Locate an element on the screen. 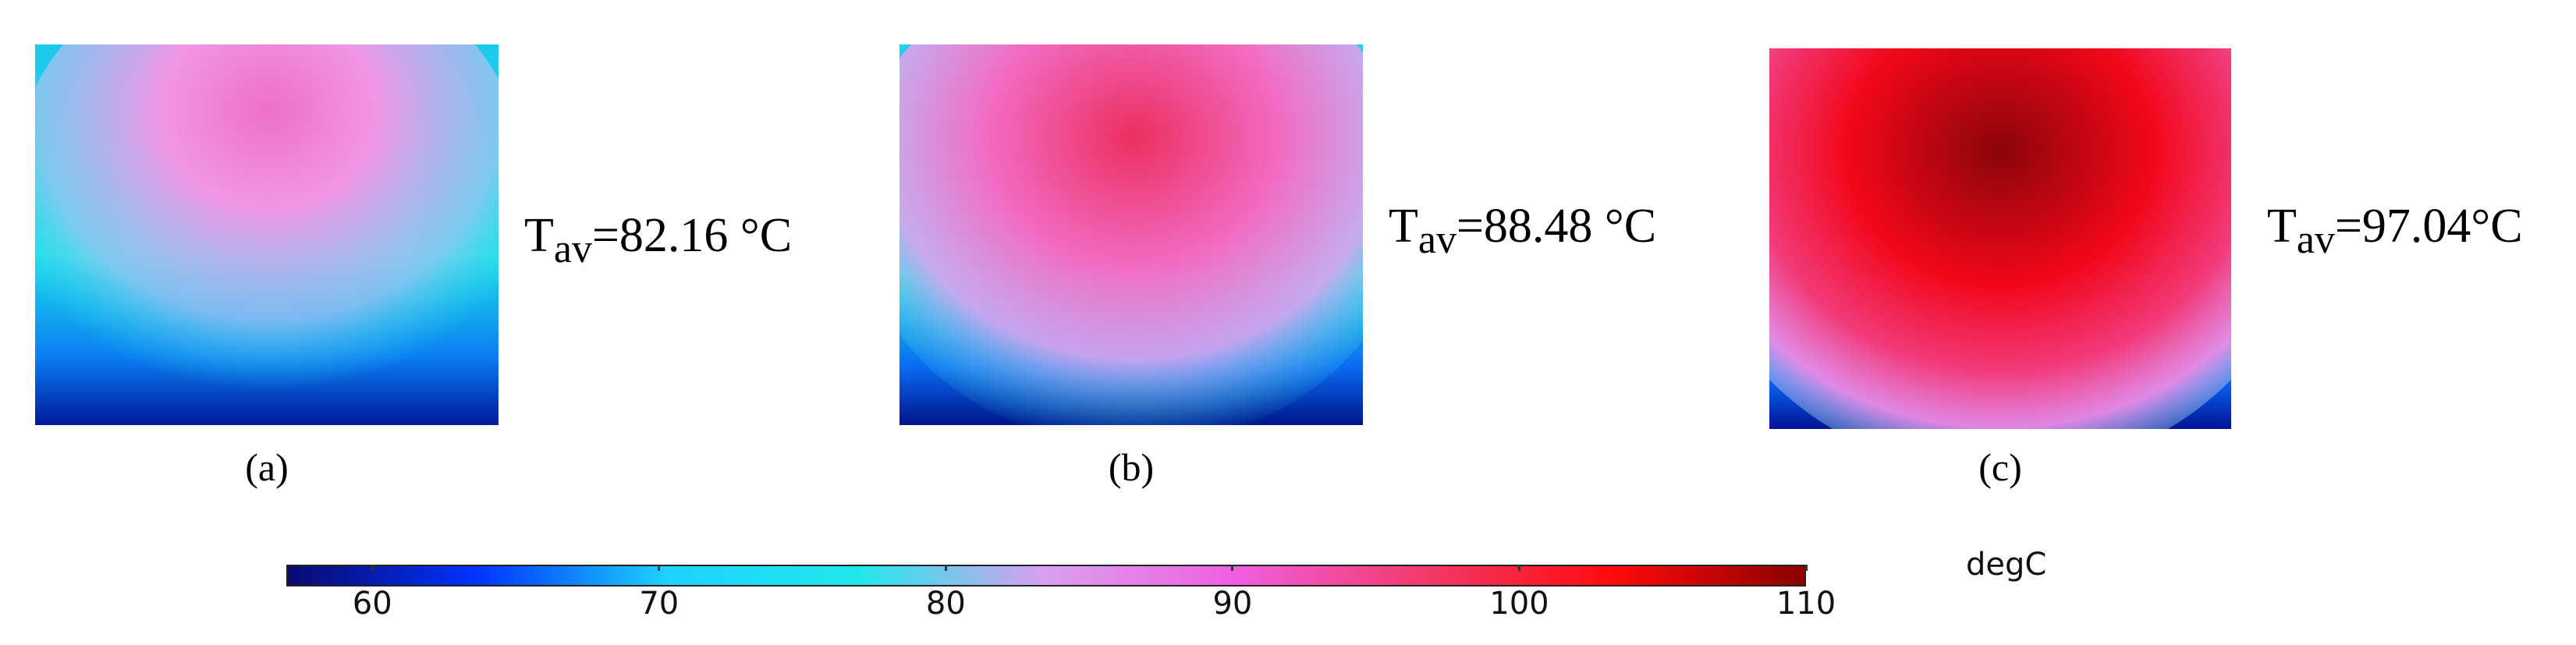 The image size is (2576, 645). panel-label-c: (c) is located at coordinates (2000, 467).